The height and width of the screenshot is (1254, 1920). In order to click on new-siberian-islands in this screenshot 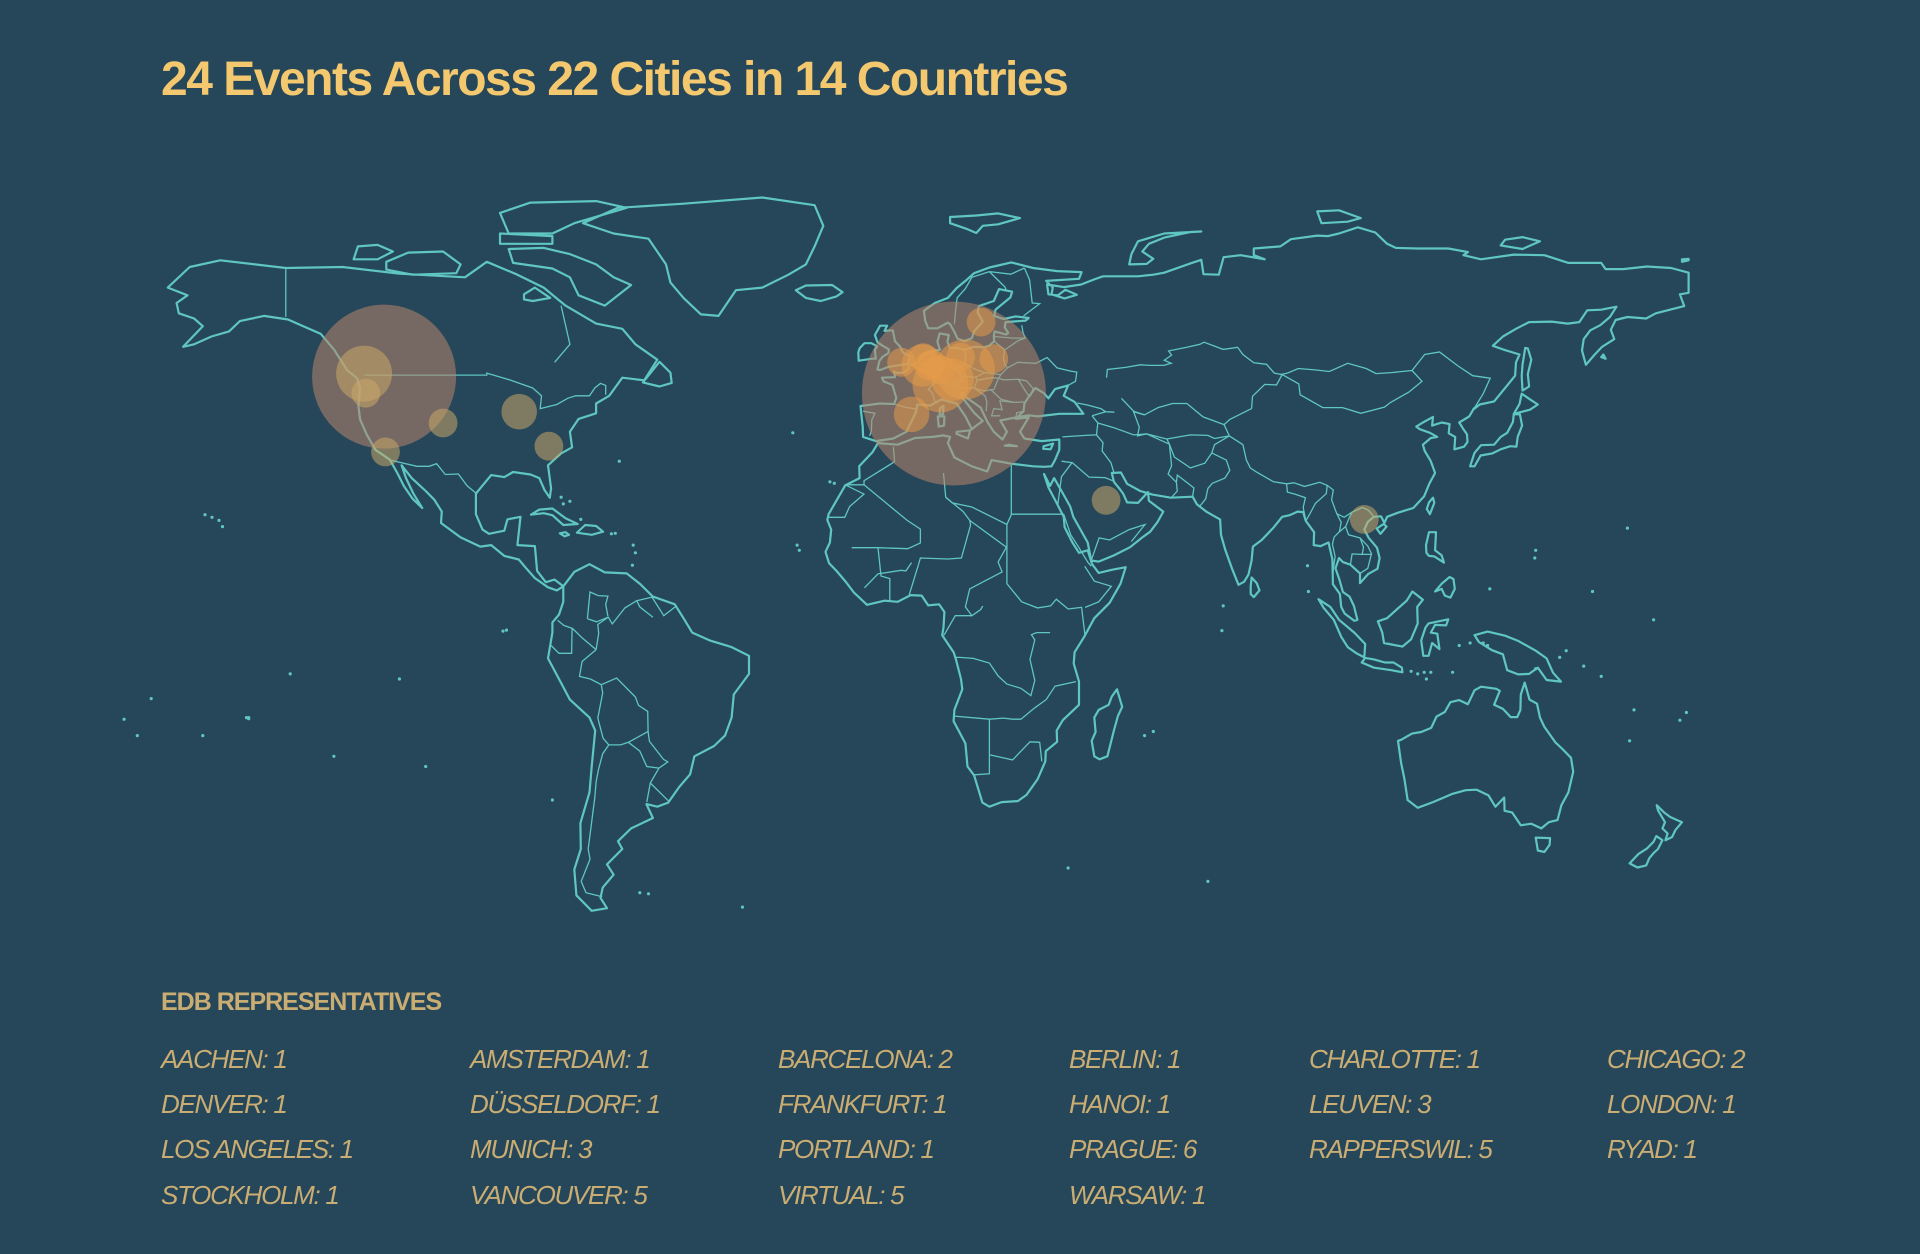, I will do `click(1520, 243)`.